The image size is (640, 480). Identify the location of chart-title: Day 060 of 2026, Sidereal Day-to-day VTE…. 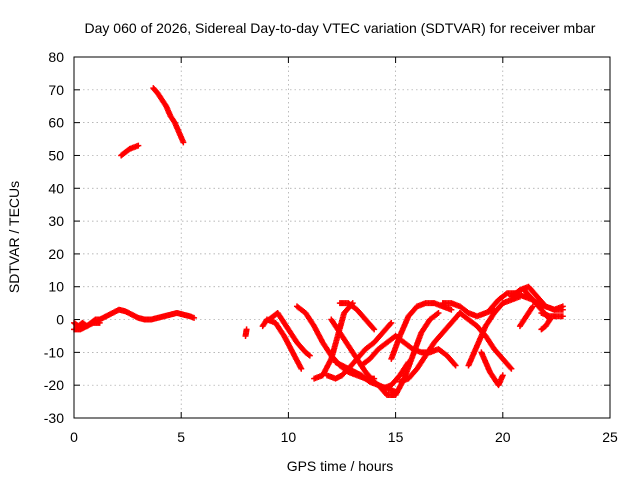
(340, 28).